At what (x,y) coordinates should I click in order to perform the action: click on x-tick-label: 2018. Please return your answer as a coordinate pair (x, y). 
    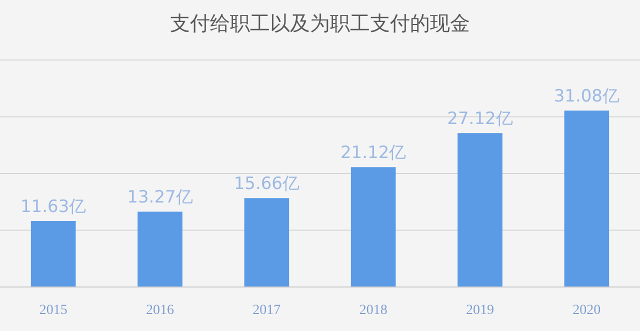
    Looking at the image, I should click on (373, 310).